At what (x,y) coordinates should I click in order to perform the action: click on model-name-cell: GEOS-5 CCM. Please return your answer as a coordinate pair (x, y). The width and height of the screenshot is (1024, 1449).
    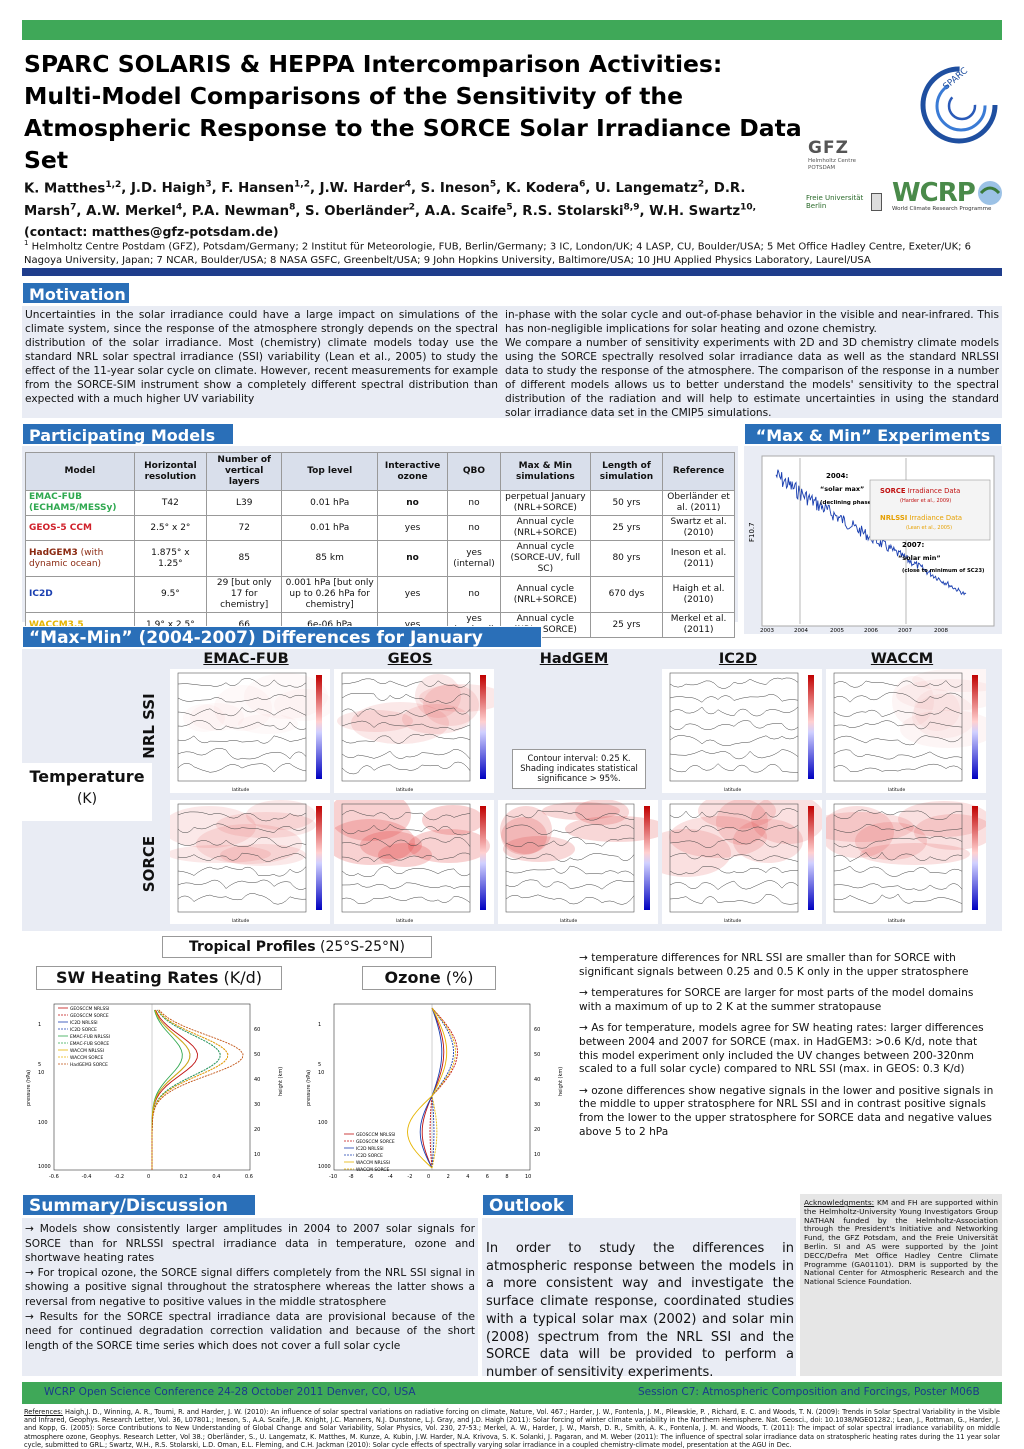
    Looking at the image, I should click on (80, 528).